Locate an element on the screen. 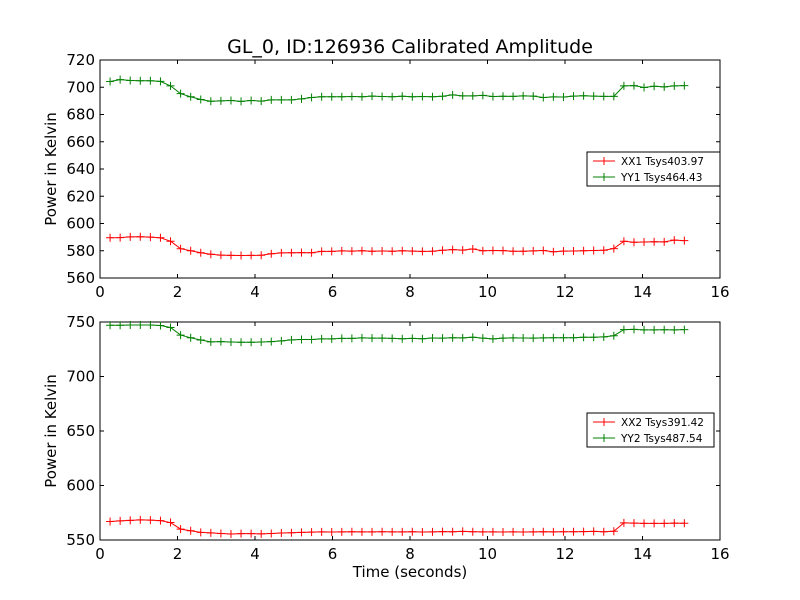 The height and width of the screenshot is (600, 800). y-tick-label: 560 is located at coordinates (80, 278).